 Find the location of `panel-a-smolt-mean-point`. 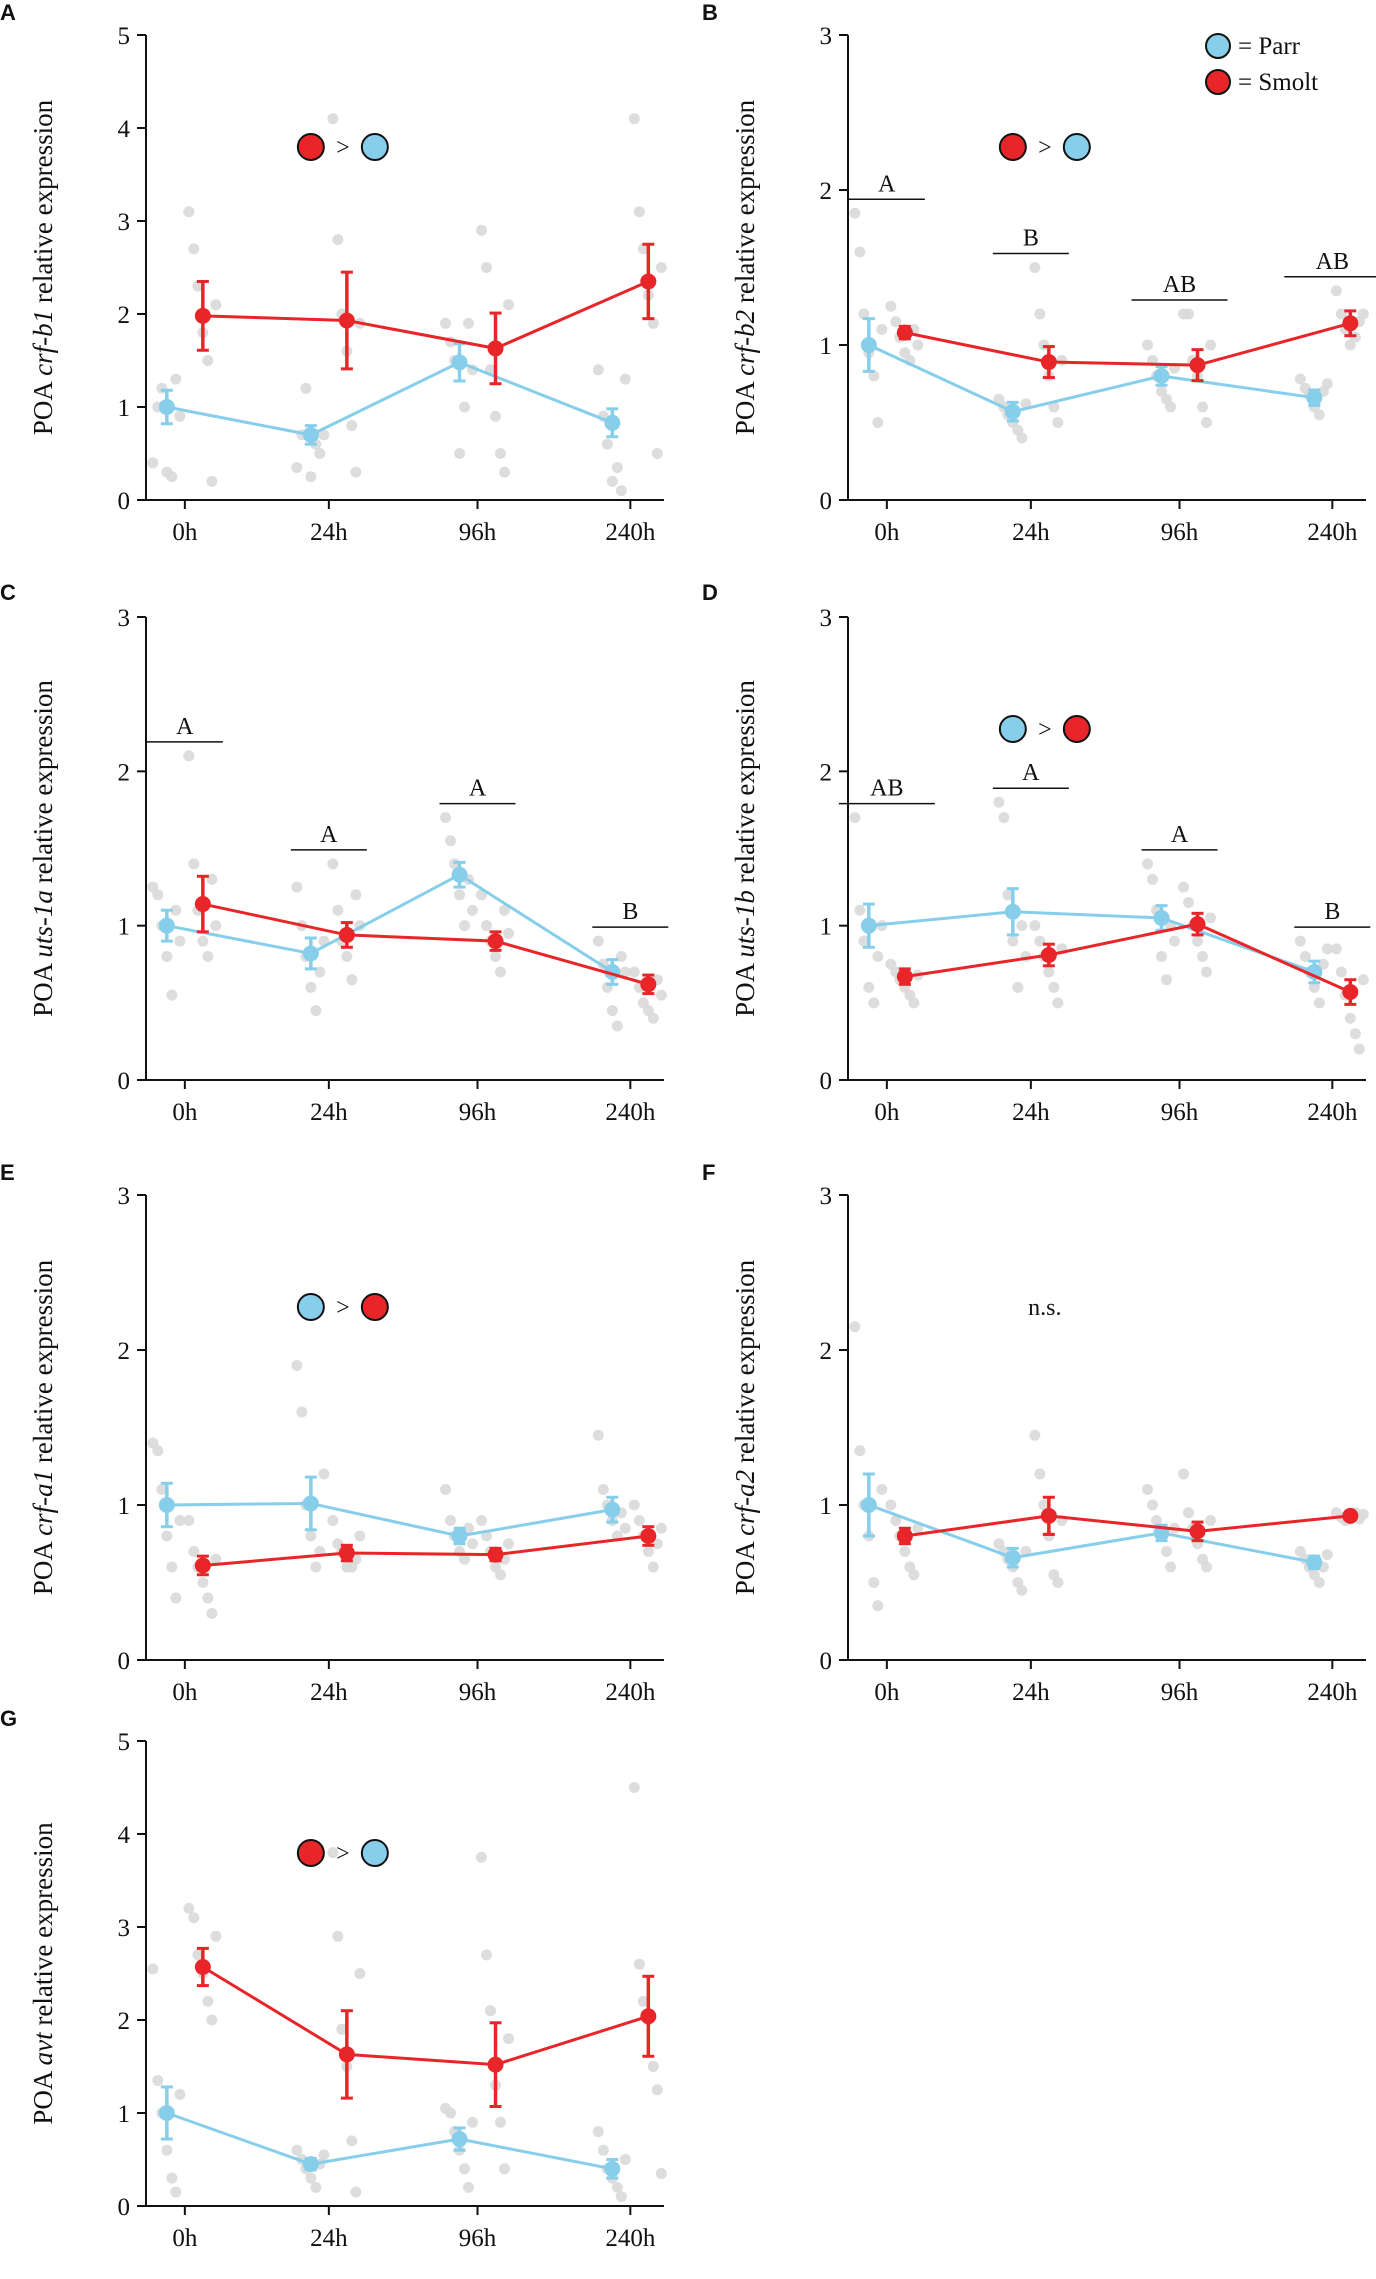

panel-a-smolt-mean-point is located at coordinates (648, 281).